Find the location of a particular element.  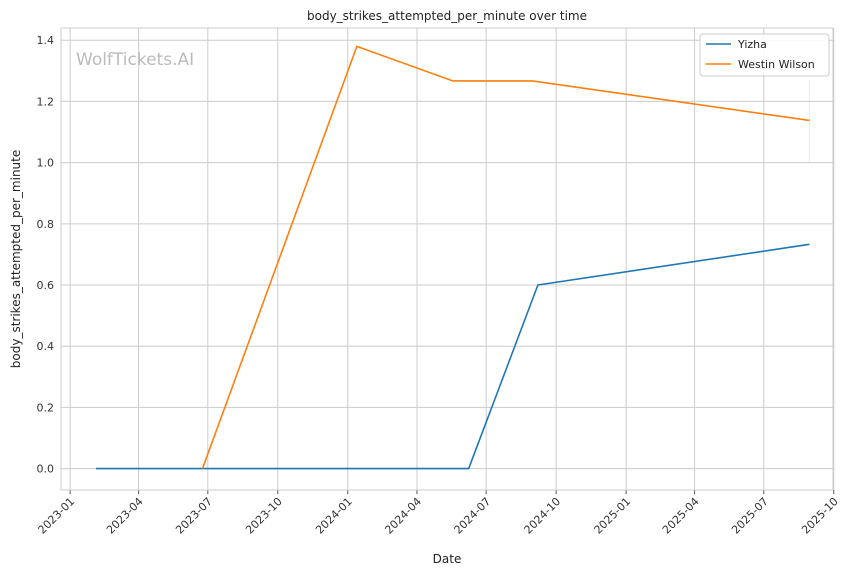

y-tick-label: 0.6 is located at coordinates (46, 285).